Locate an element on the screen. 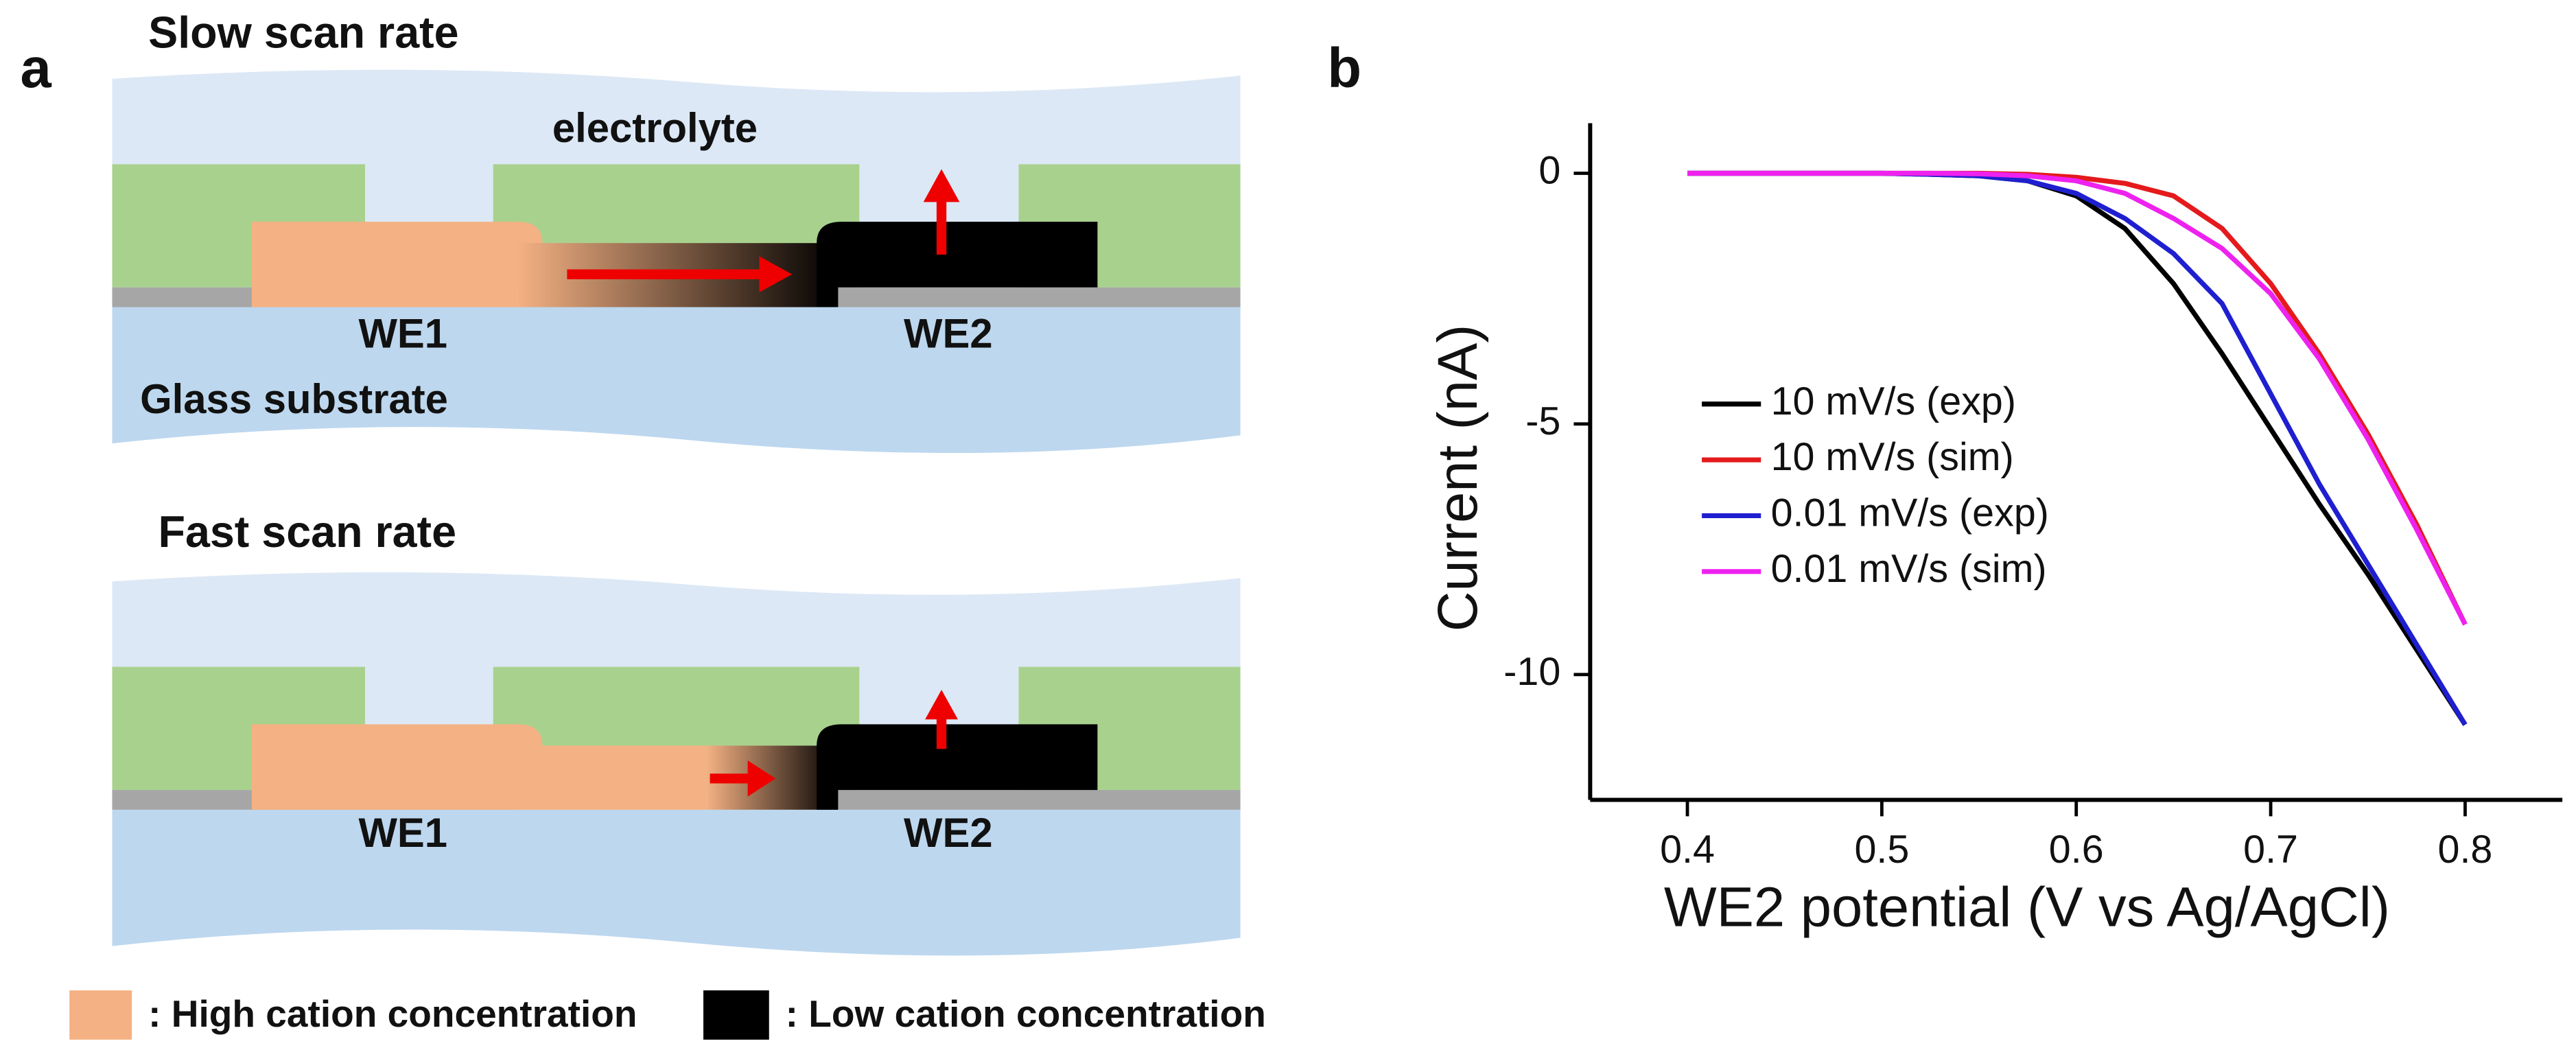 This screenshot has width=2576, height=1061. series-line is located at coordinates (2077, 398).